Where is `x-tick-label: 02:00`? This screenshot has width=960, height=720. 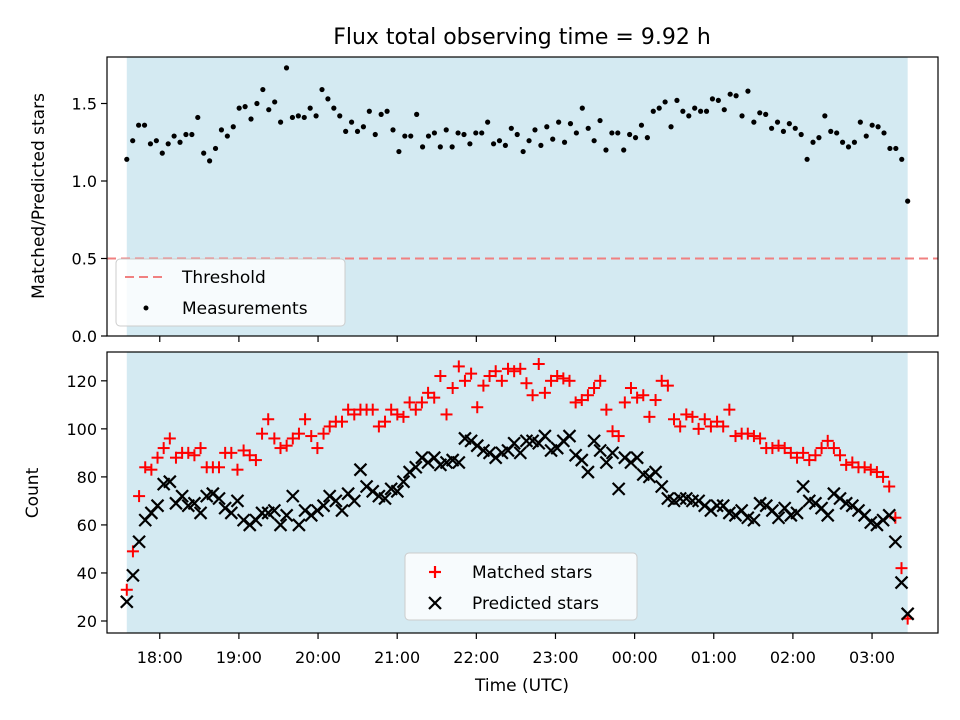
x-tick-label: 02:00 is located at coordinates (793, 657).